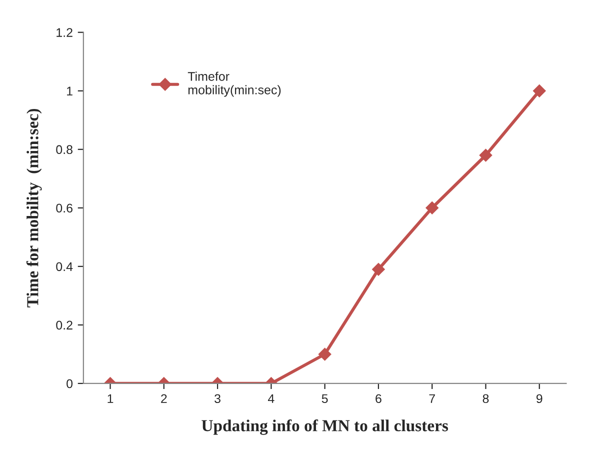 This screenshot has height=462, width=596. Describe the element at coordinates (34, 208) in the screenshot. I see `y-axis-title: Time for mobility (min:sec)` at that location.